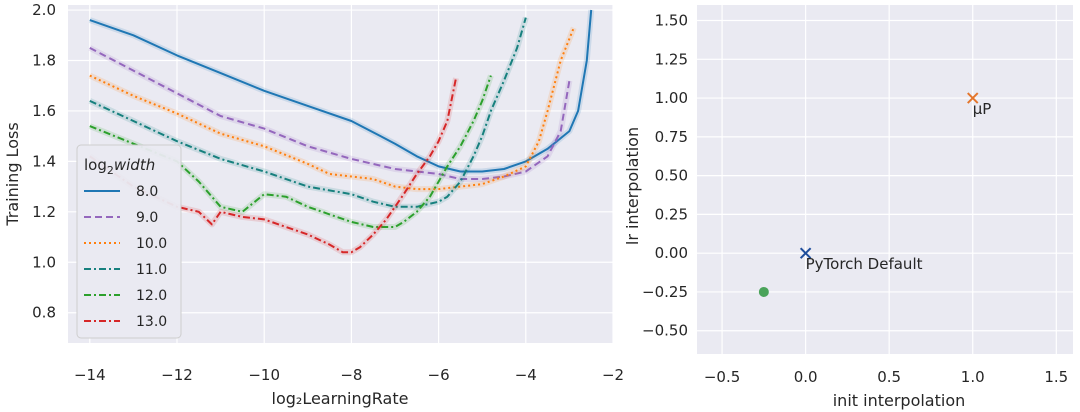 The height and width of the screenshot is (412, 1080). I want to click on right-x-tick-label: −0.5, so click(722, 377).